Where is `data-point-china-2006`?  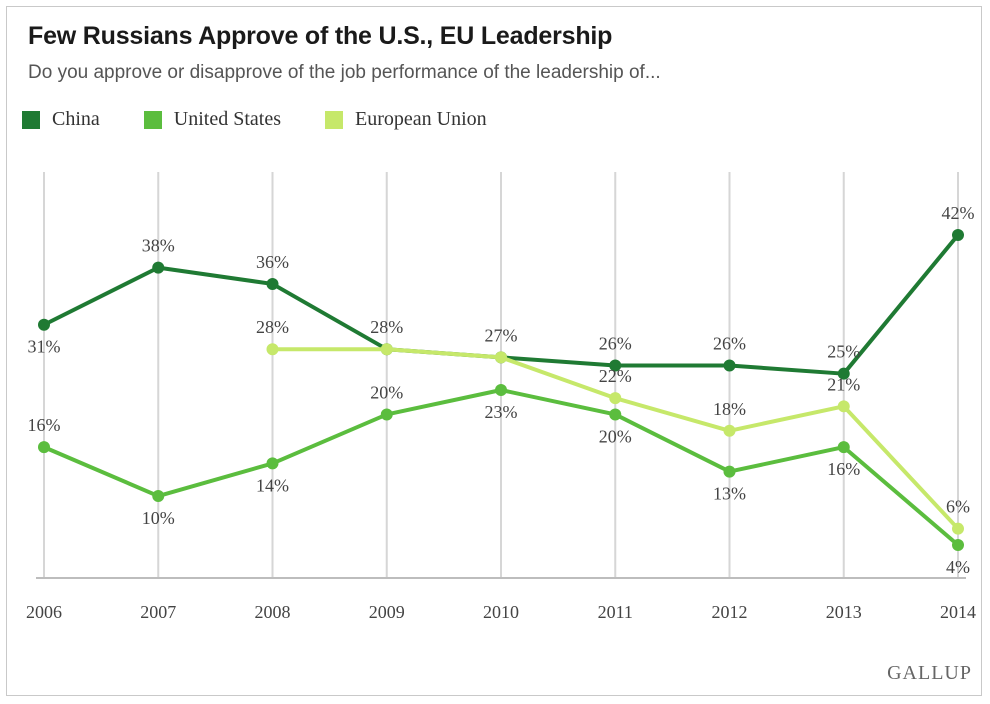 data-point-china-2006 is located at coordinates (44, 324).